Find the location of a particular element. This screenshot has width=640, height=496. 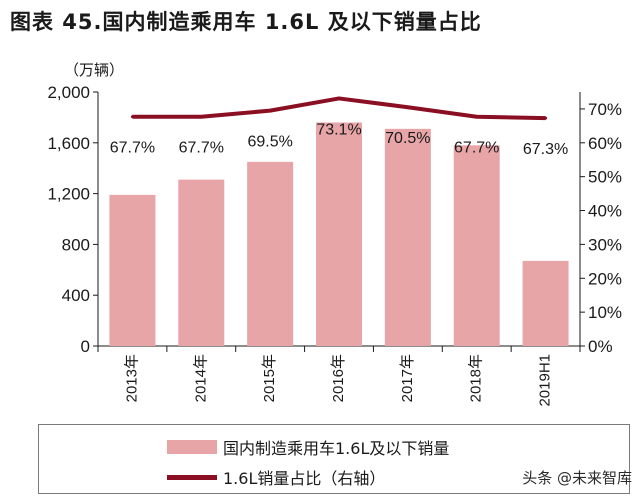

share-line is located at coordinates (339, 108).